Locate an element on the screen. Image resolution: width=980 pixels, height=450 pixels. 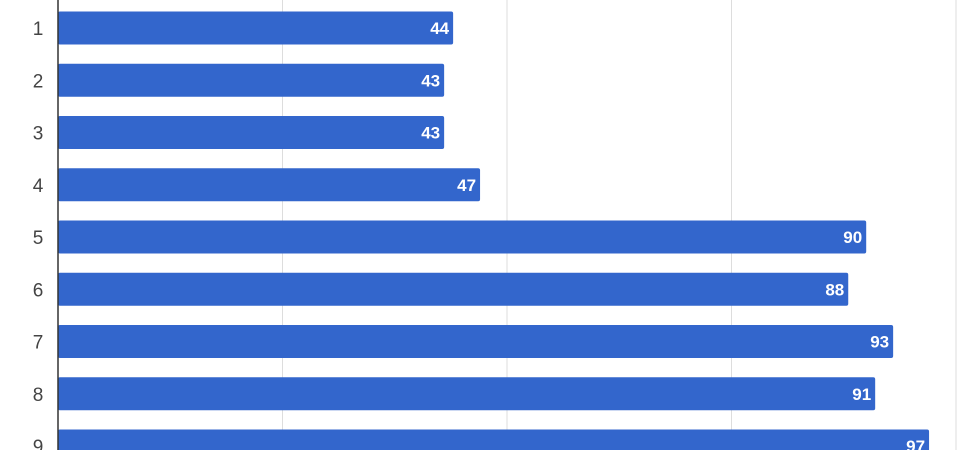
category-label: 6 is located at coordinates (38, 290).